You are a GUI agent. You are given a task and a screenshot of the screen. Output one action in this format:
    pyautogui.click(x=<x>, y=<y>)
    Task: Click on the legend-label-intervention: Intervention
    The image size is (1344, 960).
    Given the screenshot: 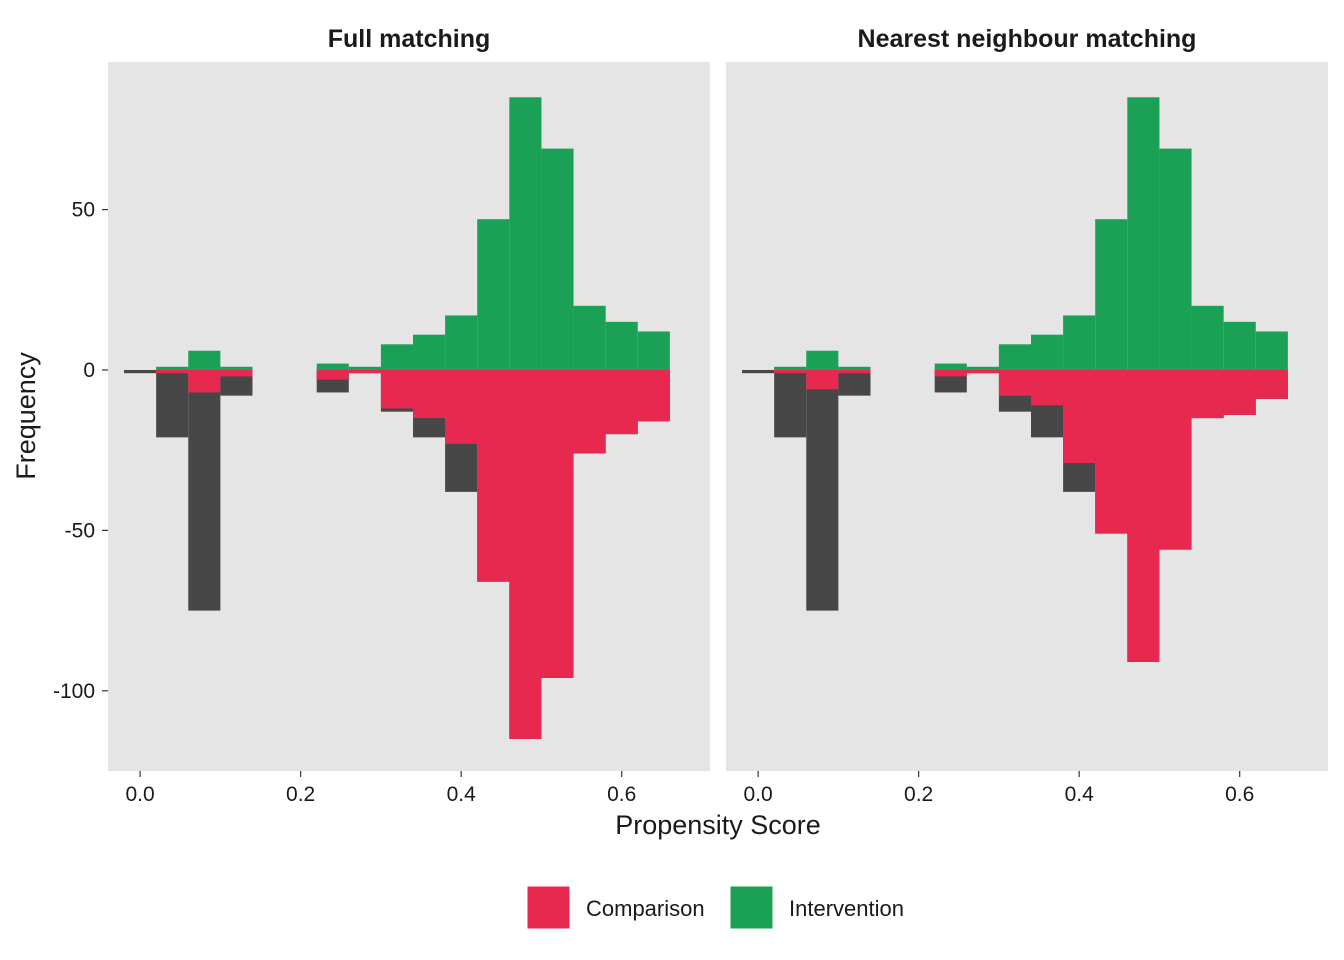 What is the action you would take?
    pyautogui.click(x=846, y=908)
    